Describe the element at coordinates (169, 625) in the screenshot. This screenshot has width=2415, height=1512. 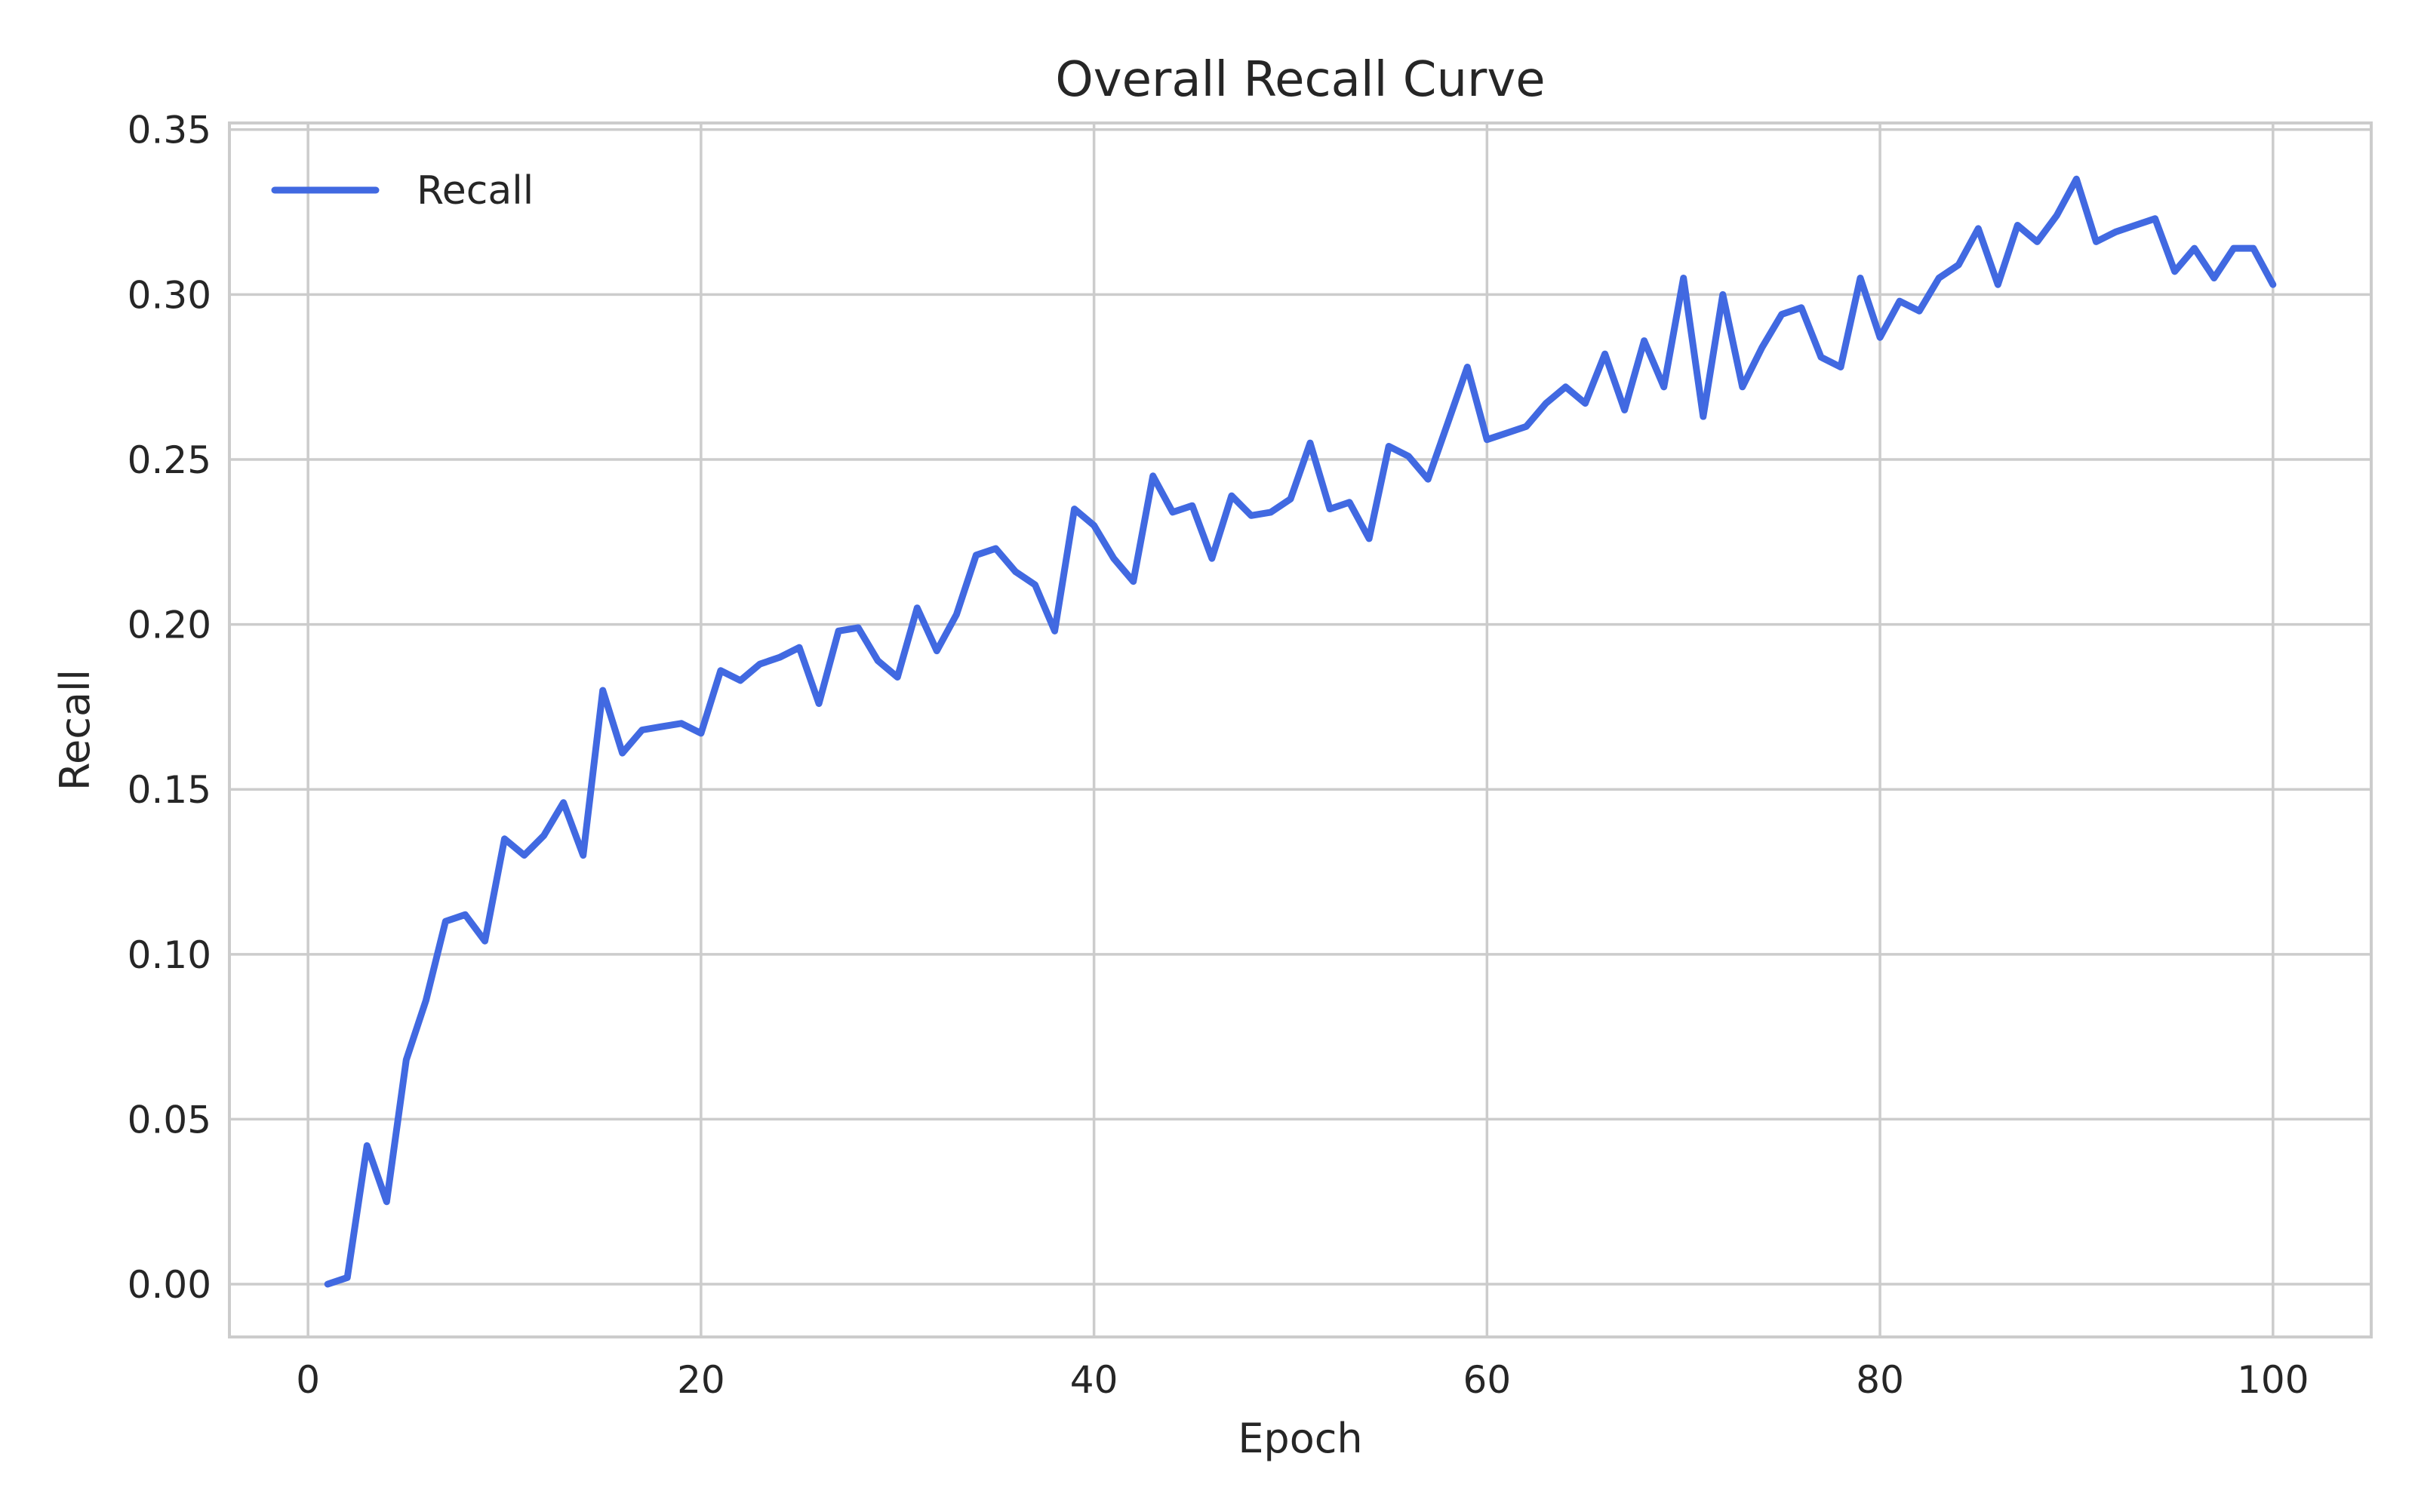
I see `y-tick-label: 0.20` at that location.